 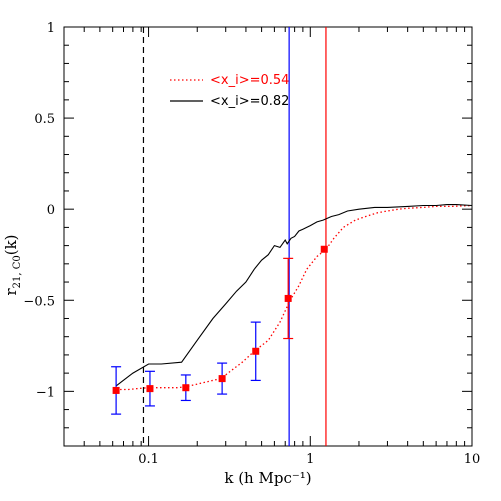 What do you see at coordinates (310, 459) in the screenshot?
I see `x-tick-label: 1` at bounding box center [310, 459].